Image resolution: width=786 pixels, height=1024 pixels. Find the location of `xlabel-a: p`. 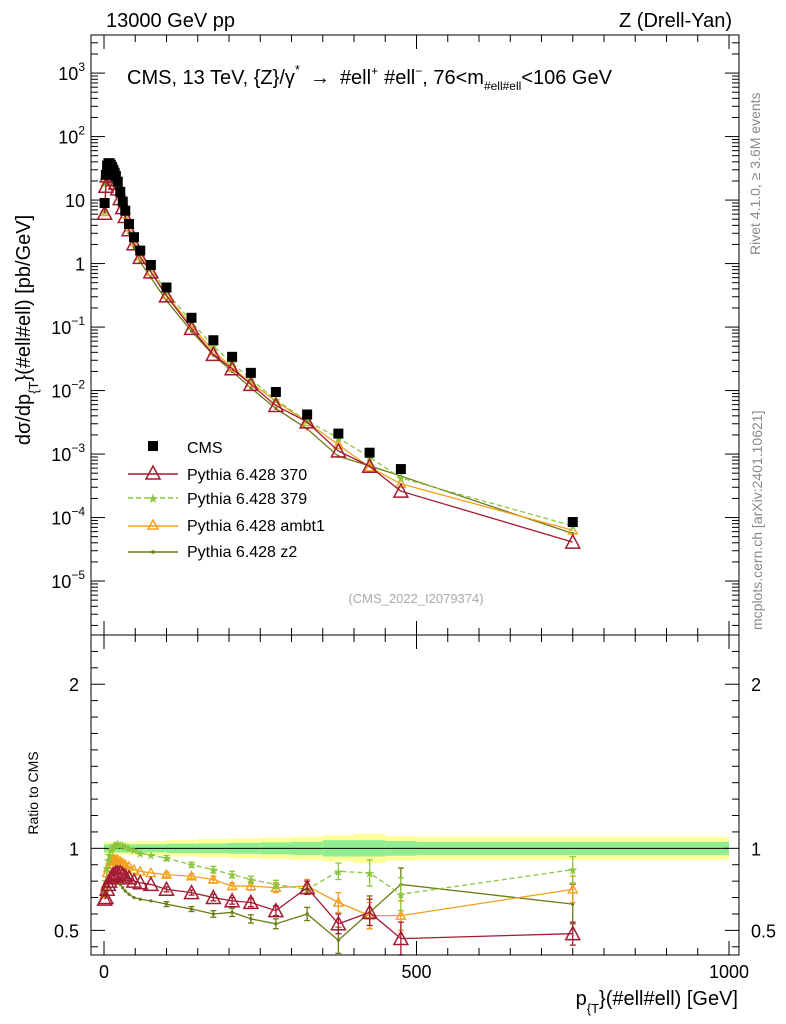

xlabel-a: p is located at coordinates (581, 999).